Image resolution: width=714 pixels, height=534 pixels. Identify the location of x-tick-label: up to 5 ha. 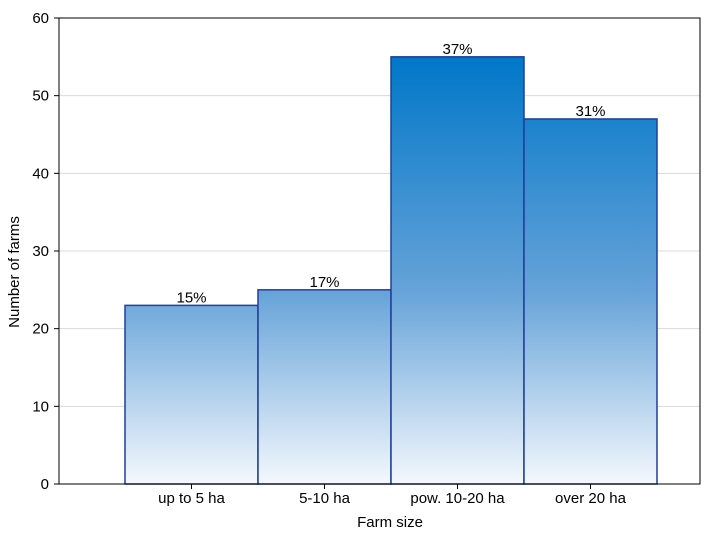
(191, 498).